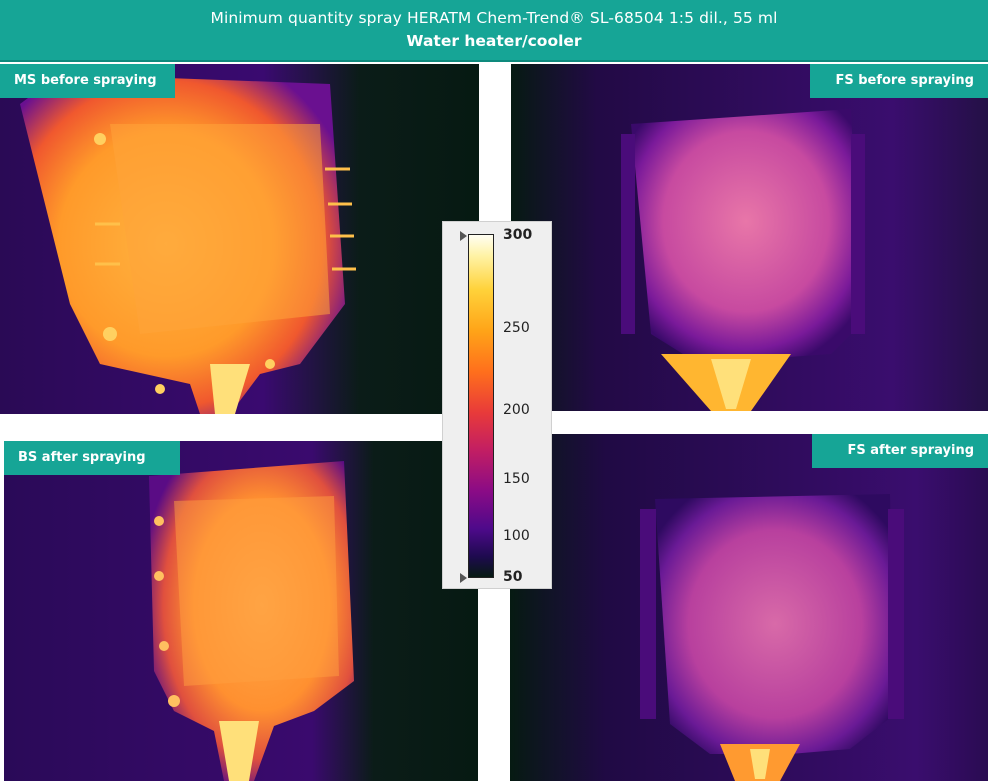 This screenshot has height=781, width=988. I want to click on colorbar-label-200: 200, so click(516, 410).